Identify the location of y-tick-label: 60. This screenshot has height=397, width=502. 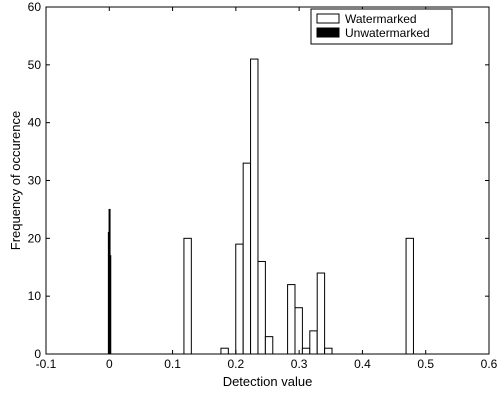
(35, 7).